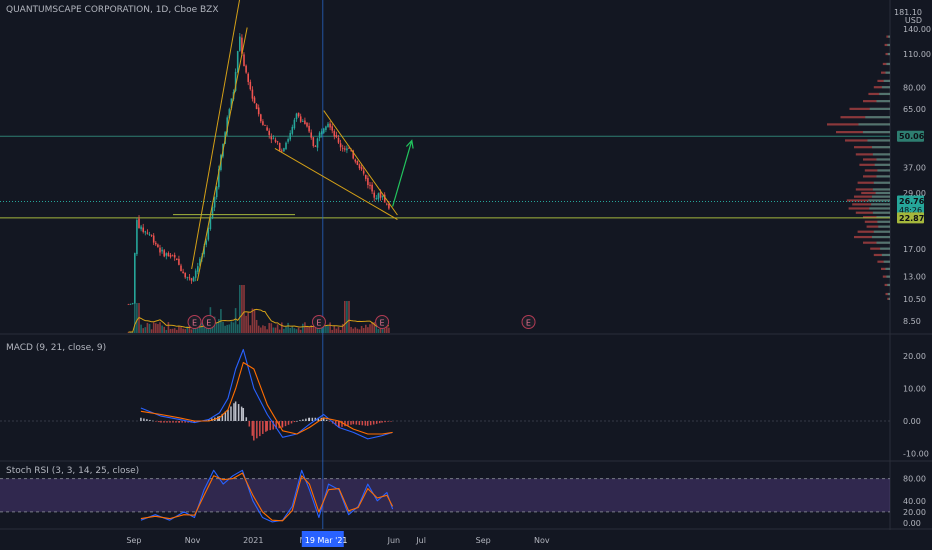 This screenshot has height=550, width=932. I want to click on price-tick-label: 8.50, so click(912, 321).